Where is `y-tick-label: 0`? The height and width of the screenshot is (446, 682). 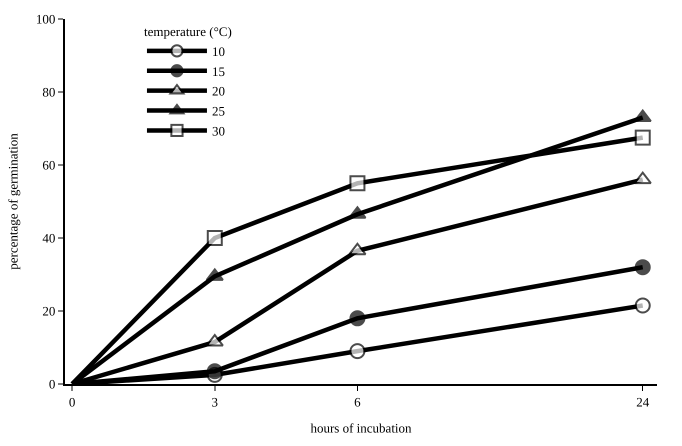 y-tick-label: 0 is located at coordinates (52, 384).